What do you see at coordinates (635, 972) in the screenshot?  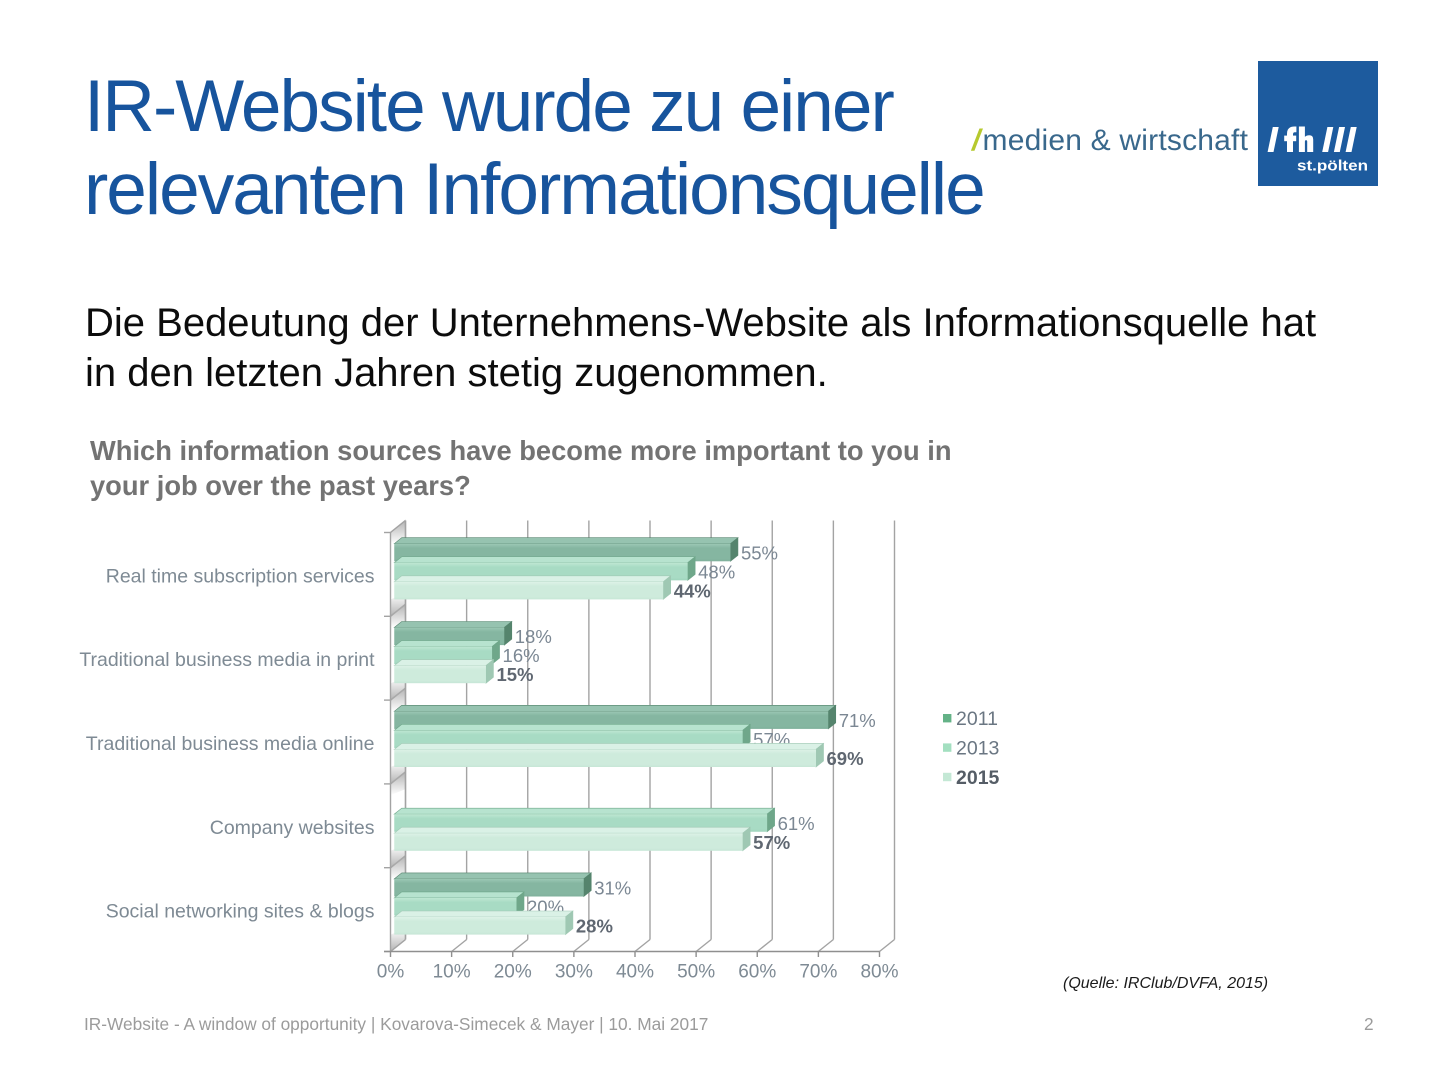 I see `svg-text: 40%` at bounding box center [635, 972].